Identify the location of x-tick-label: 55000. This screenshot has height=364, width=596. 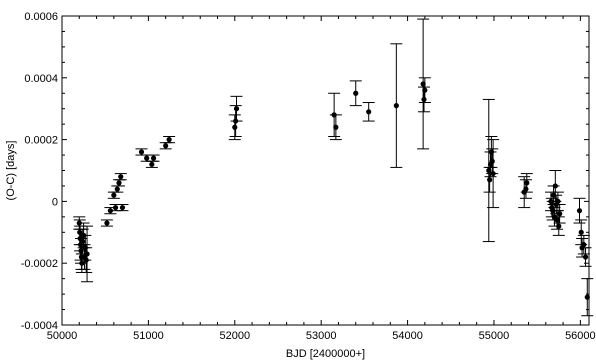
(494, 336).